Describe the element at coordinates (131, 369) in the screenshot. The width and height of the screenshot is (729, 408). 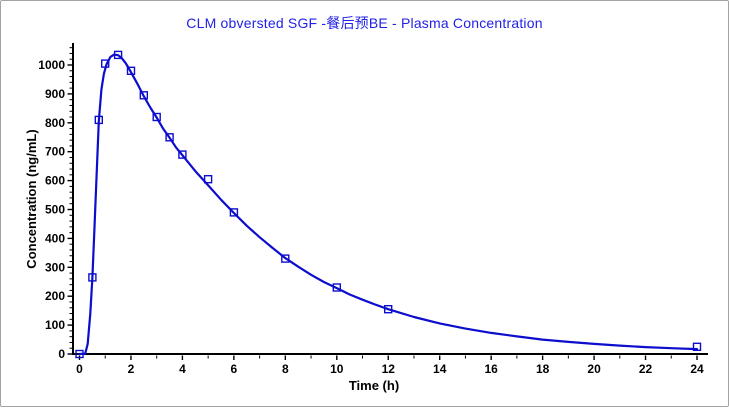
I see `x-tick-label: 2` at that location.